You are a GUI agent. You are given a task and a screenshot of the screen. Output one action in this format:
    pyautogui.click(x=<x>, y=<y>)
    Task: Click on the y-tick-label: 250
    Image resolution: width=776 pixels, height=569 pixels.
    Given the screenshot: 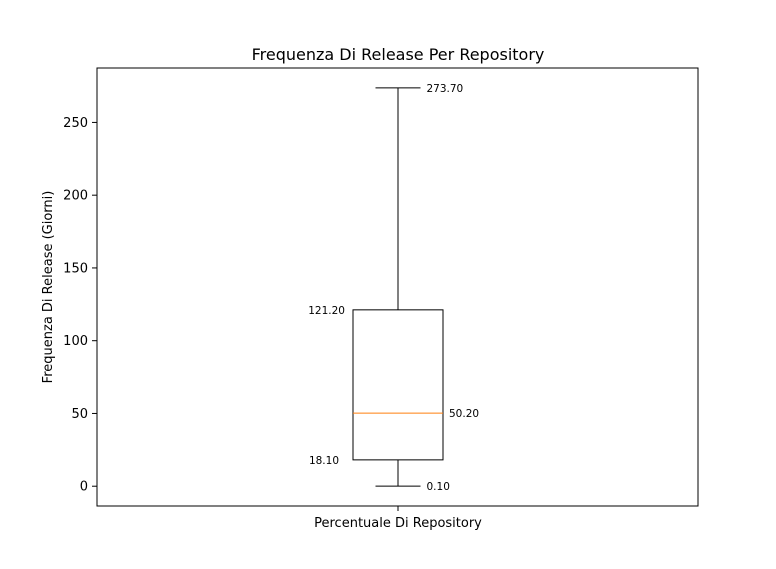 What is the action you would take?
    pyautogui.click(x=75, y=123)
    